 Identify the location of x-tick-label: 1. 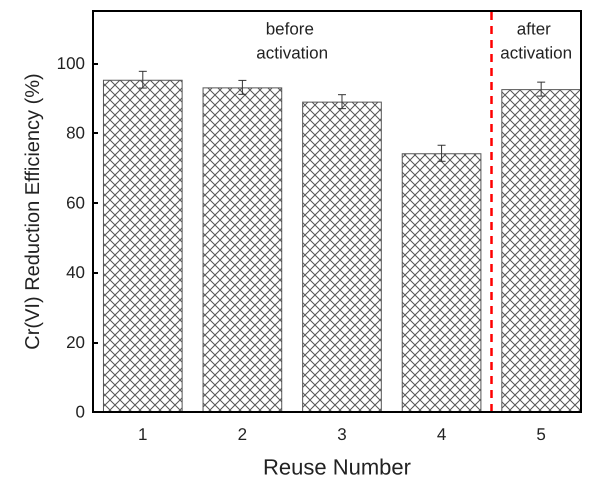
(143, 434).